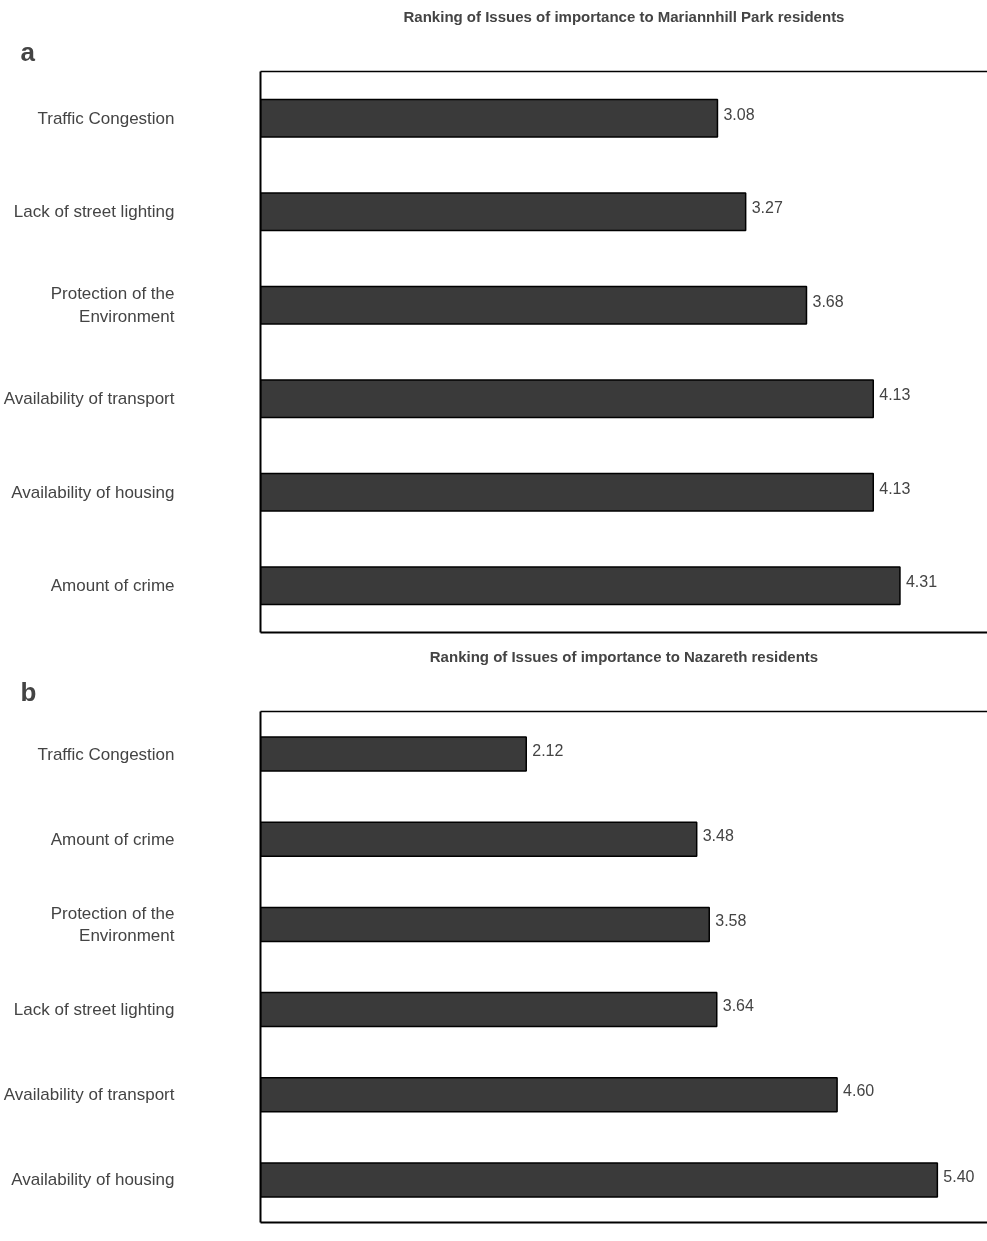  What do you see at coordinates (718, 835) in the screenshot?
I see `data-label: 3.48` at bounding box center [718, 835].